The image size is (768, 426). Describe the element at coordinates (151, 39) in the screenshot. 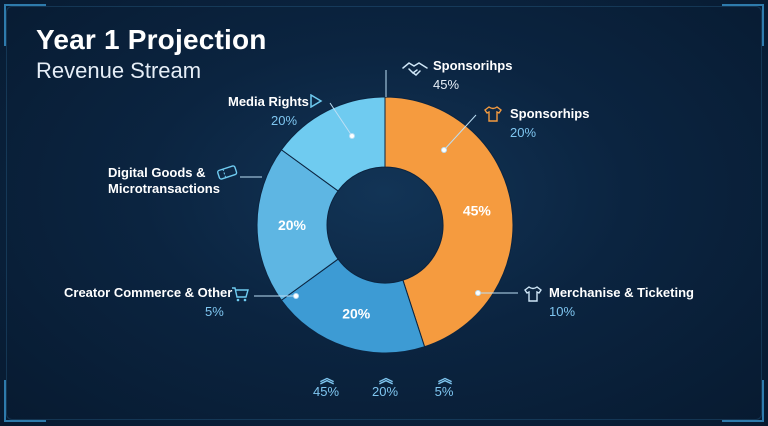

I see `chart-title: Year 1 Projection` at that location.